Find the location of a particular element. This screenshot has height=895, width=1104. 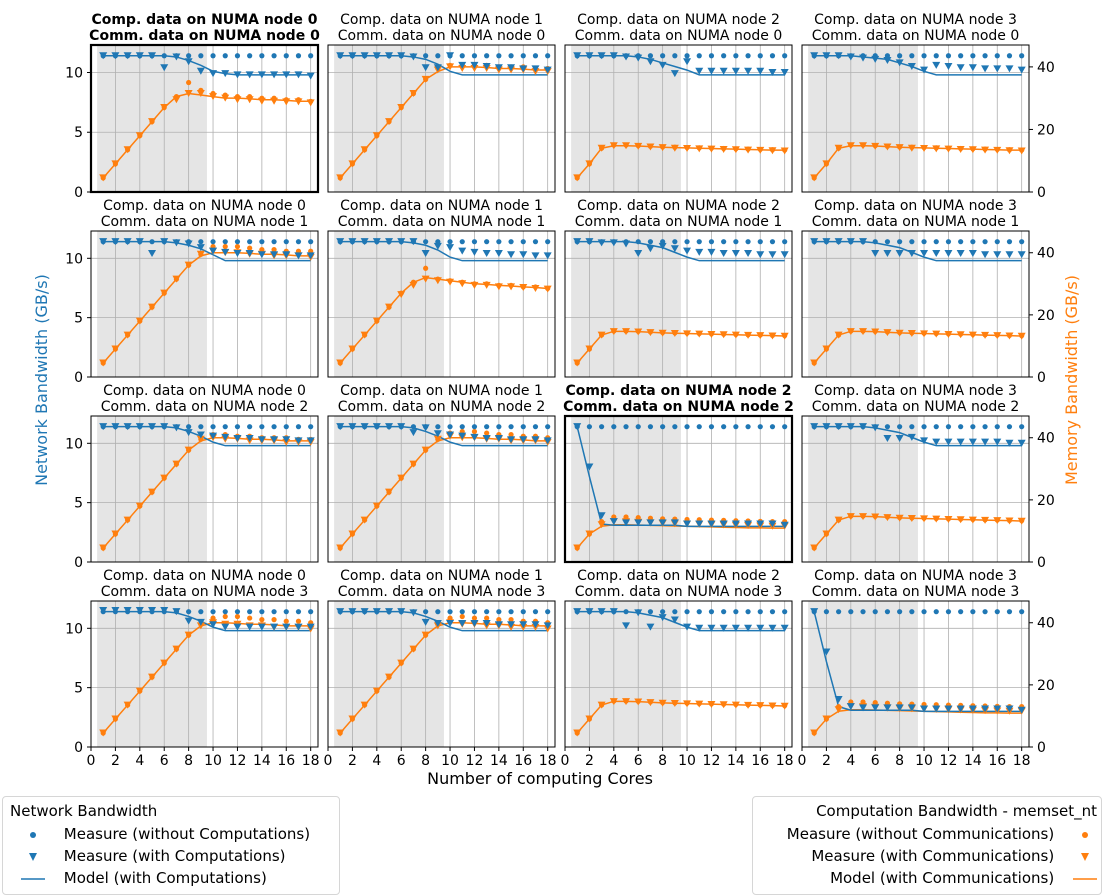

x-tick-label: 0 is located at coordinates (328, 761).